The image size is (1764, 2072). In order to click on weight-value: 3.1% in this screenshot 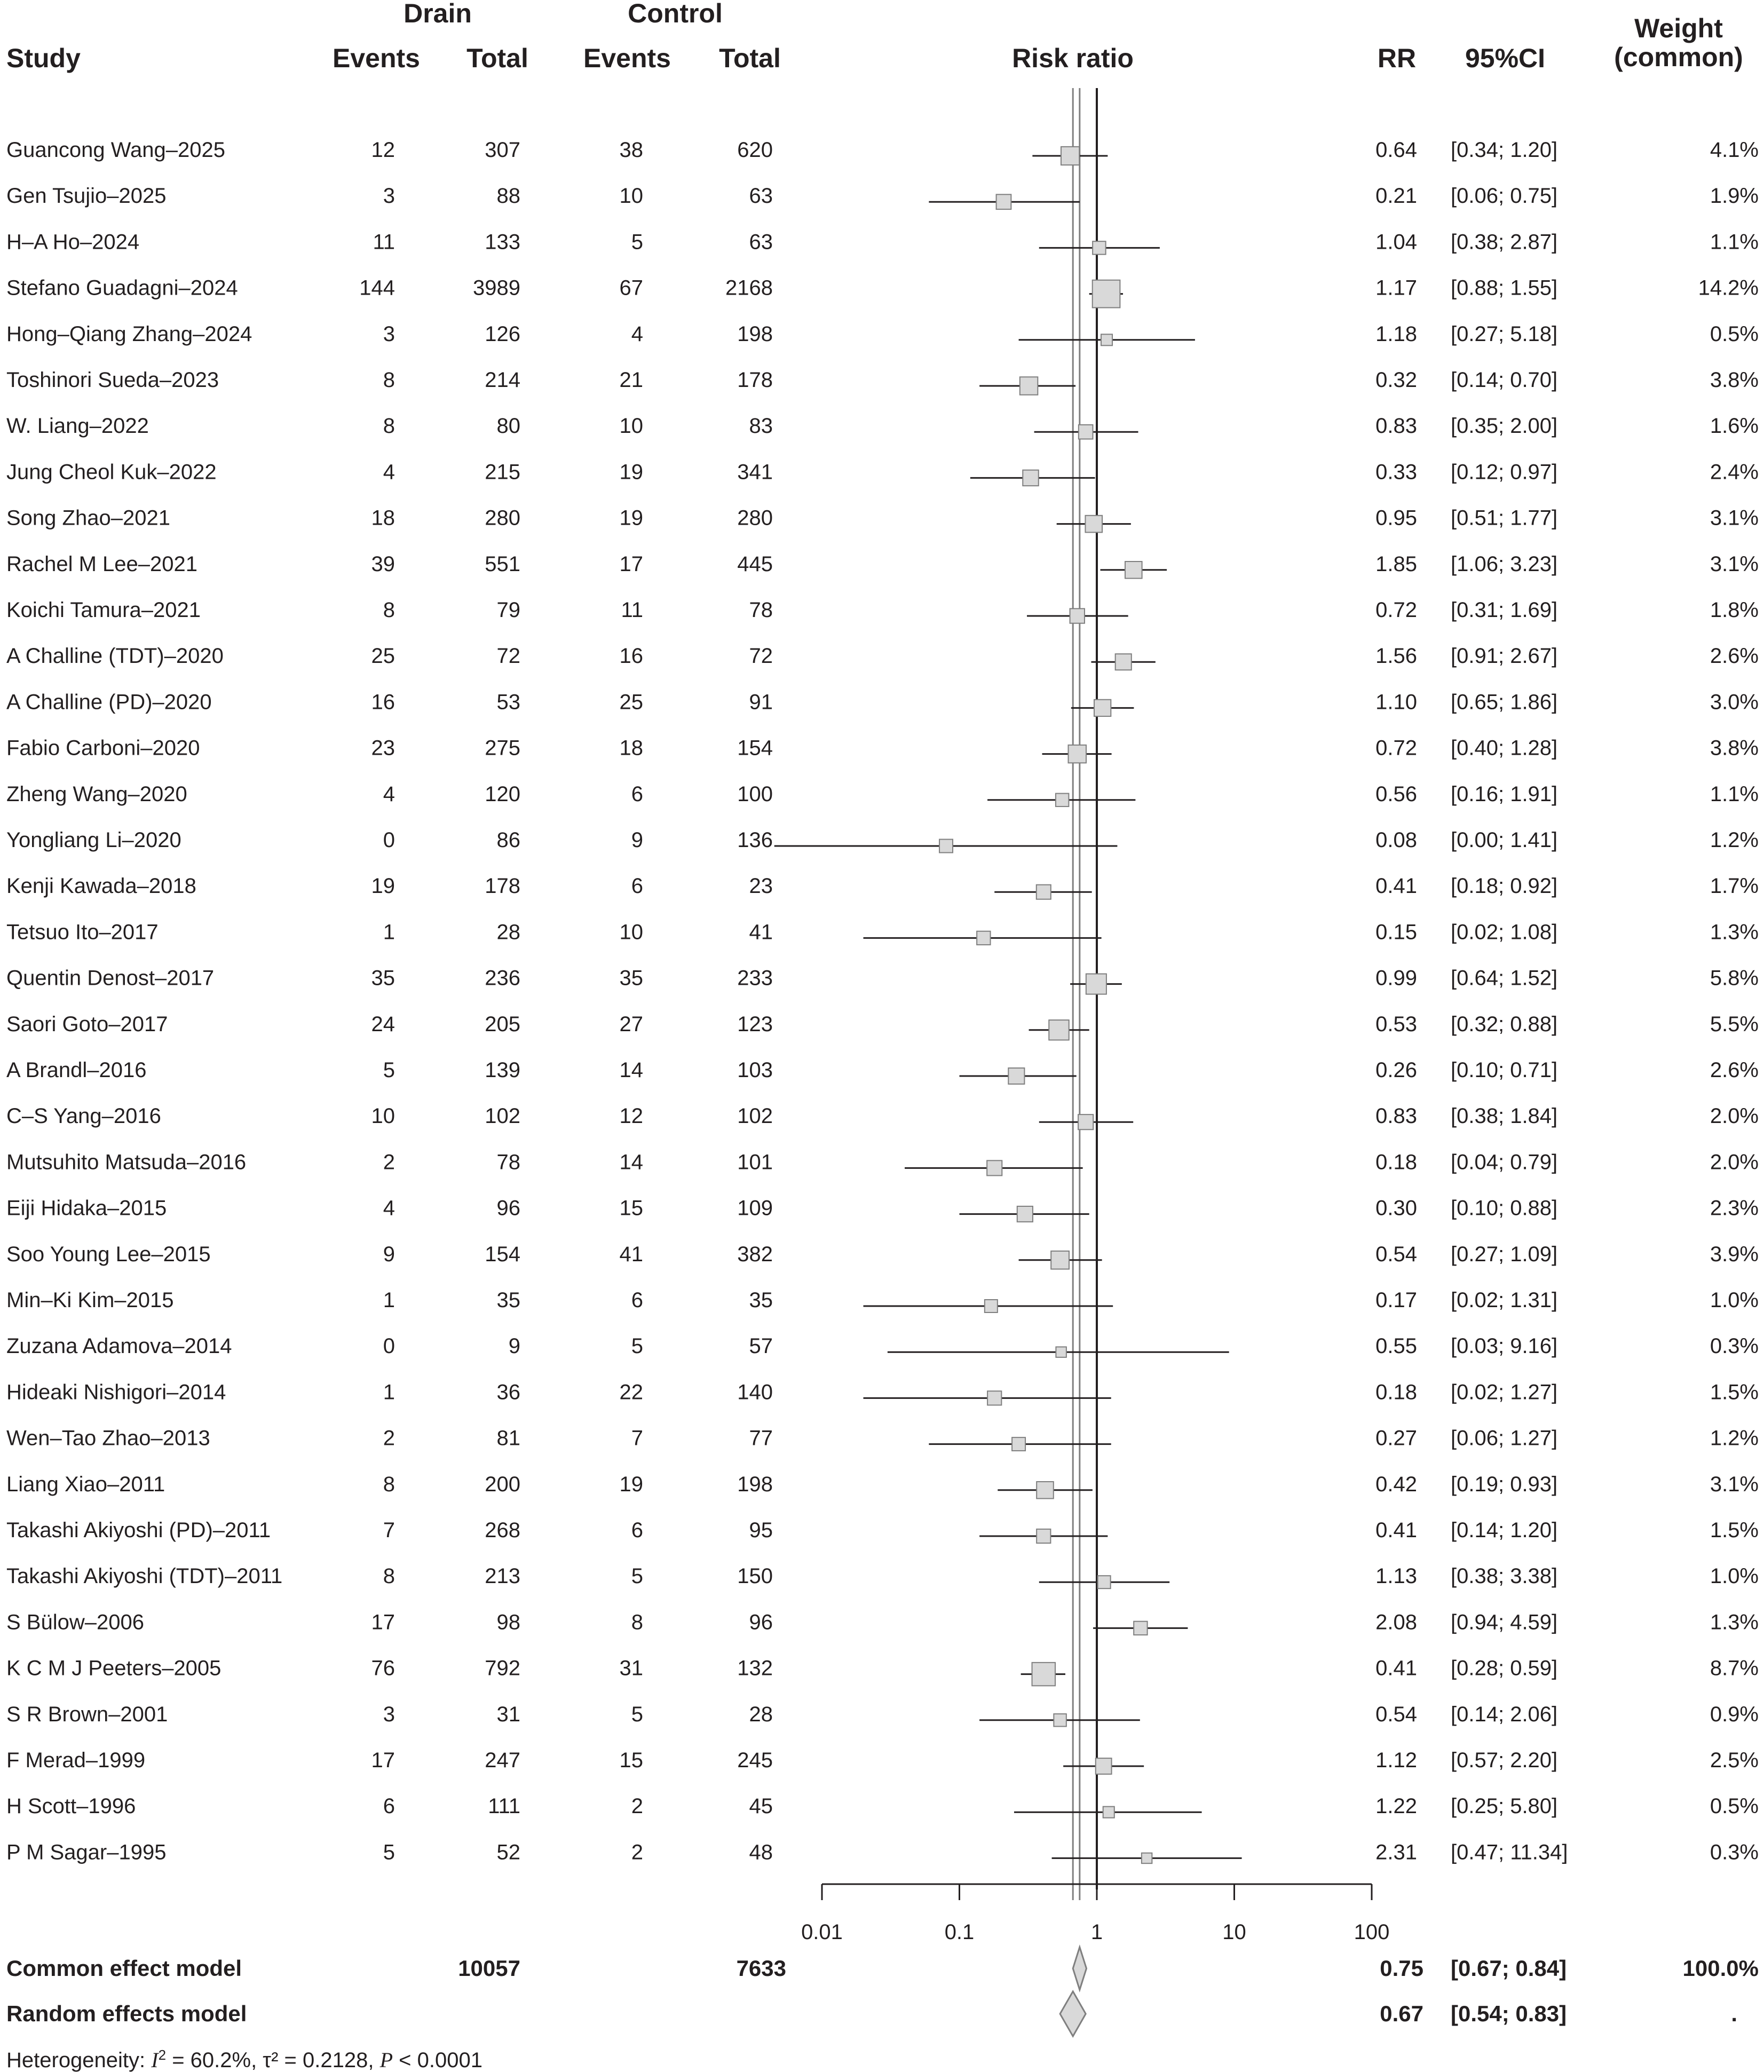, I will do `click(1734, 518)`.